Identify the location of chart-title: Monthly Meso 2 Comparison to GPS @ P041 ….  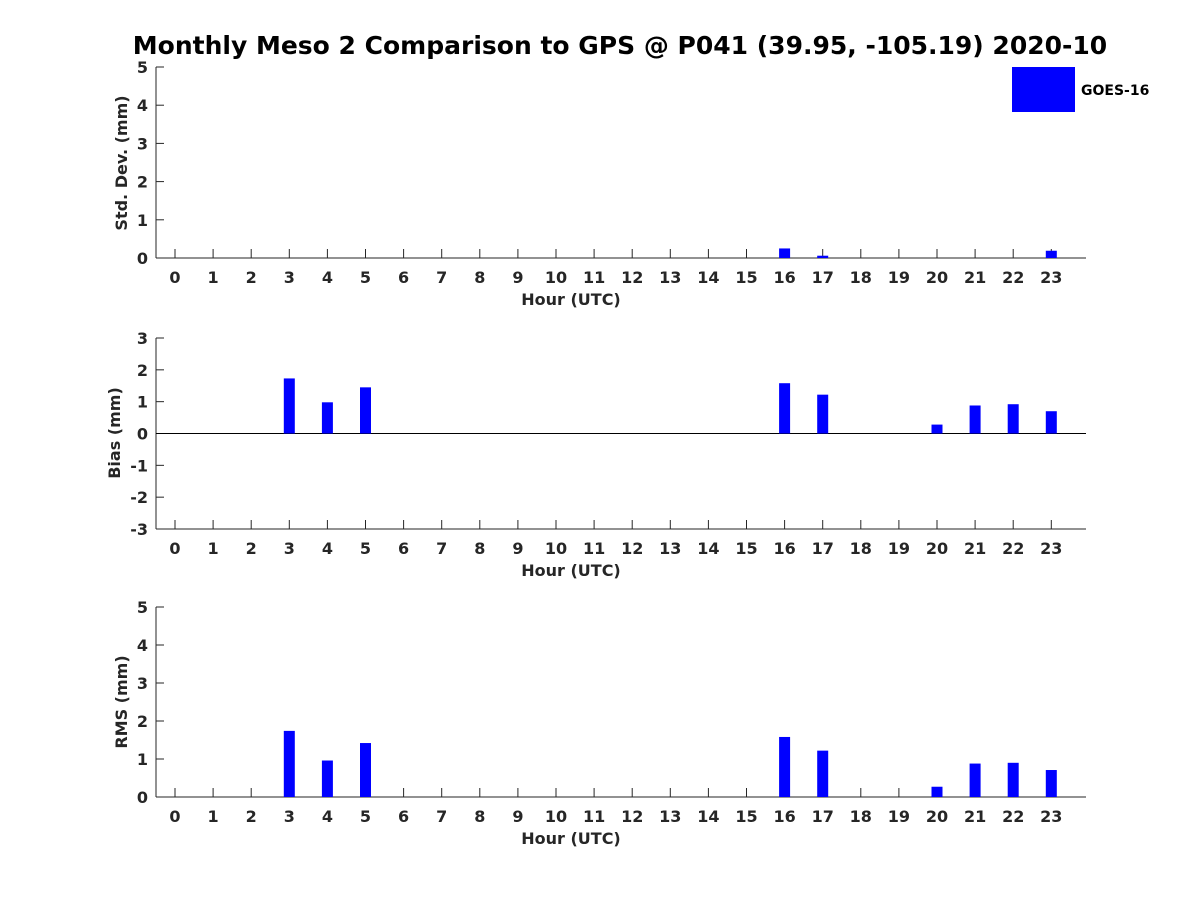
(620, 45).